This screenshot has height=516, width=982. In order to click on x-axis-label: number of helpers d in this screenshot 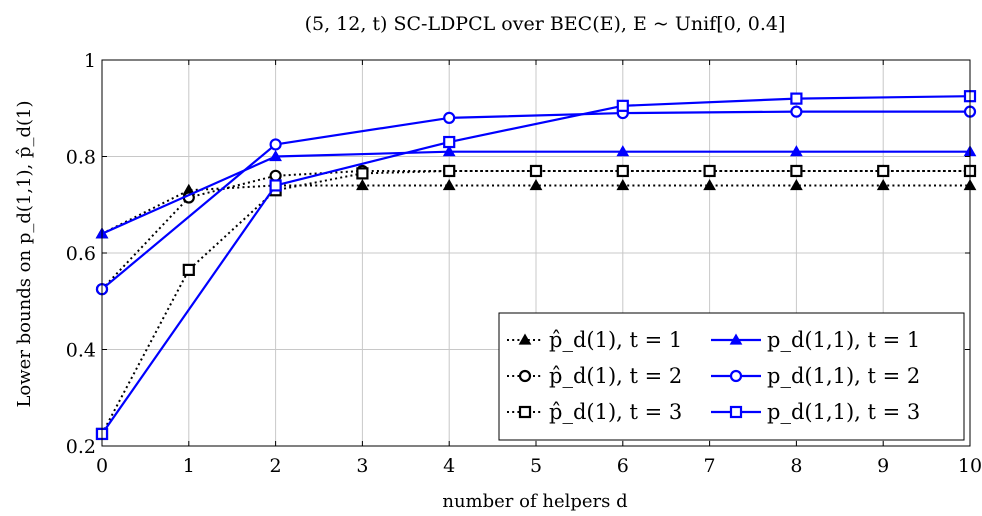, I will do `click(534, 501)`.